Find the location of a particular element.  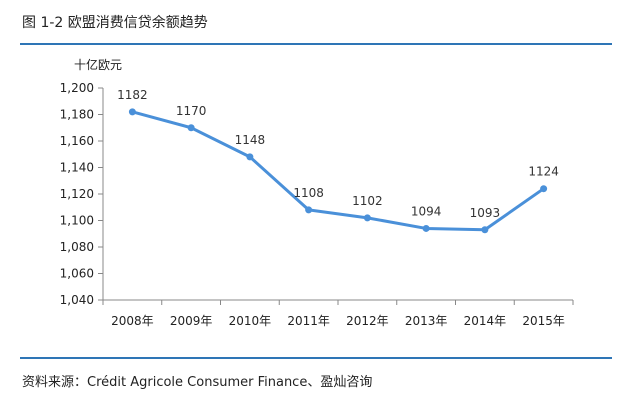

y-tick-label: 1,100 is located at coordinates (77, 221).